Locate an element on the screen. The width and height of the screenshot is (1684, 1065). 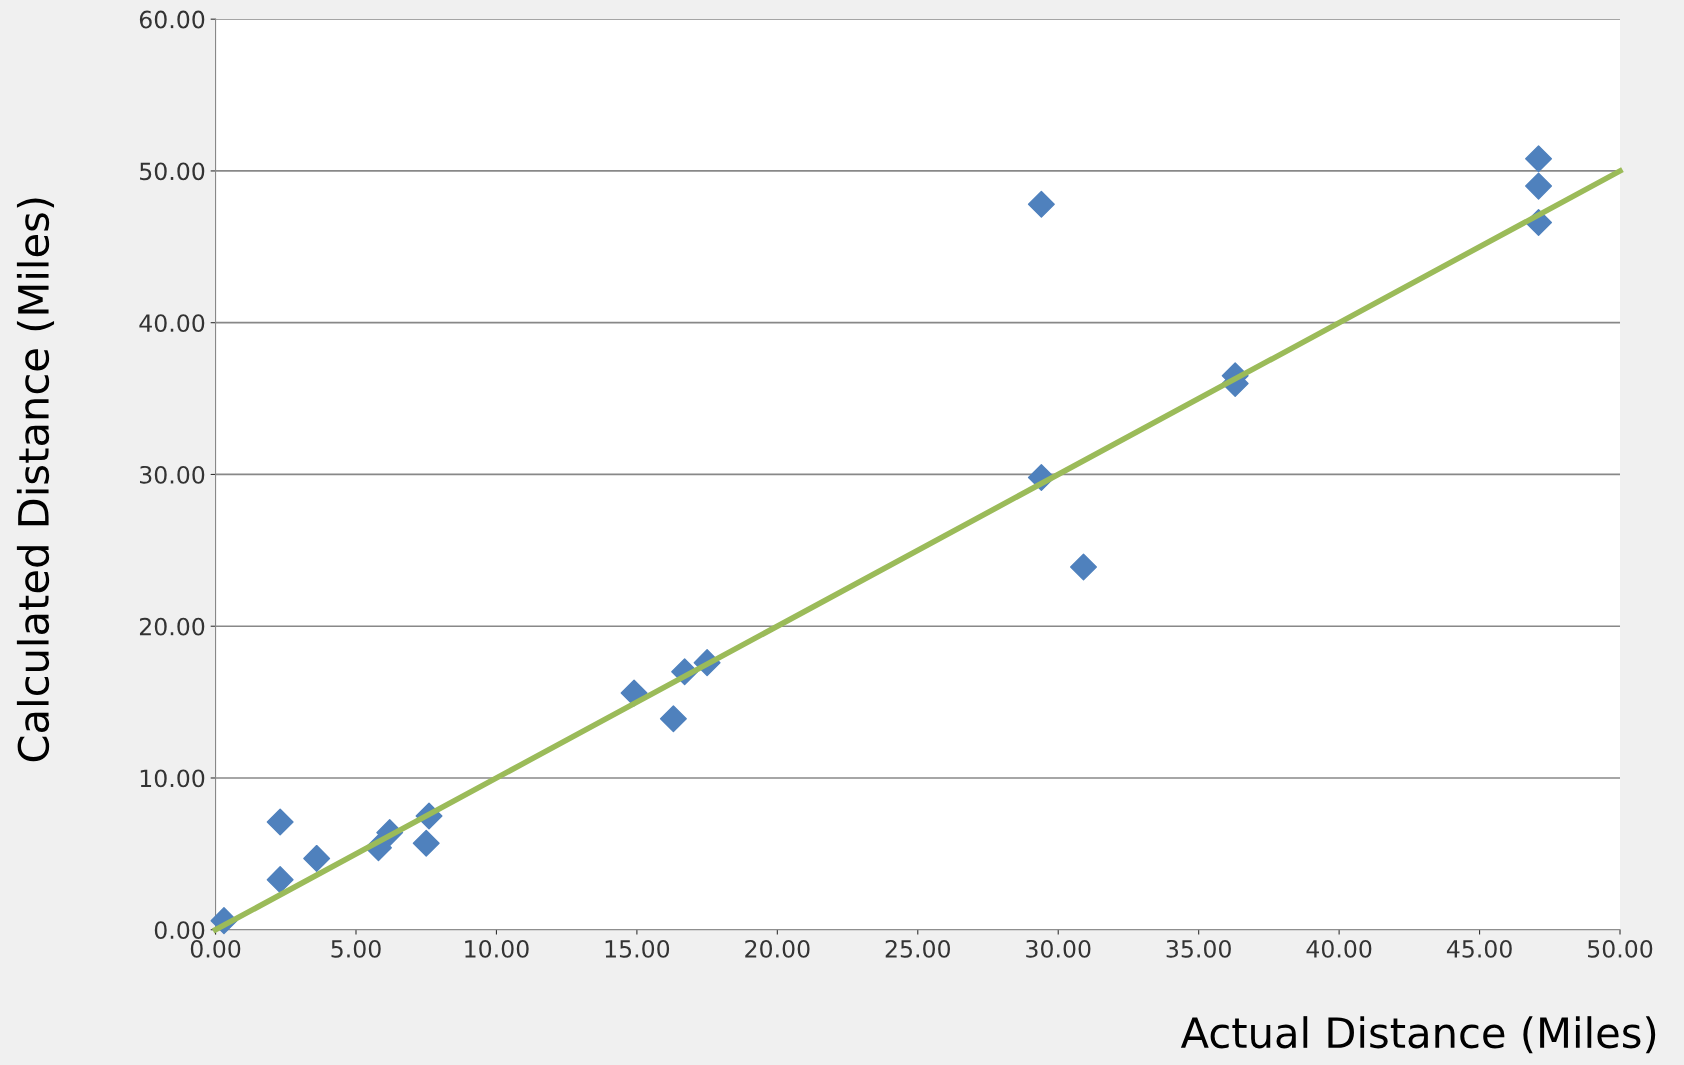
y-tick-label: 30.00 is located at coordinates (172, 474).